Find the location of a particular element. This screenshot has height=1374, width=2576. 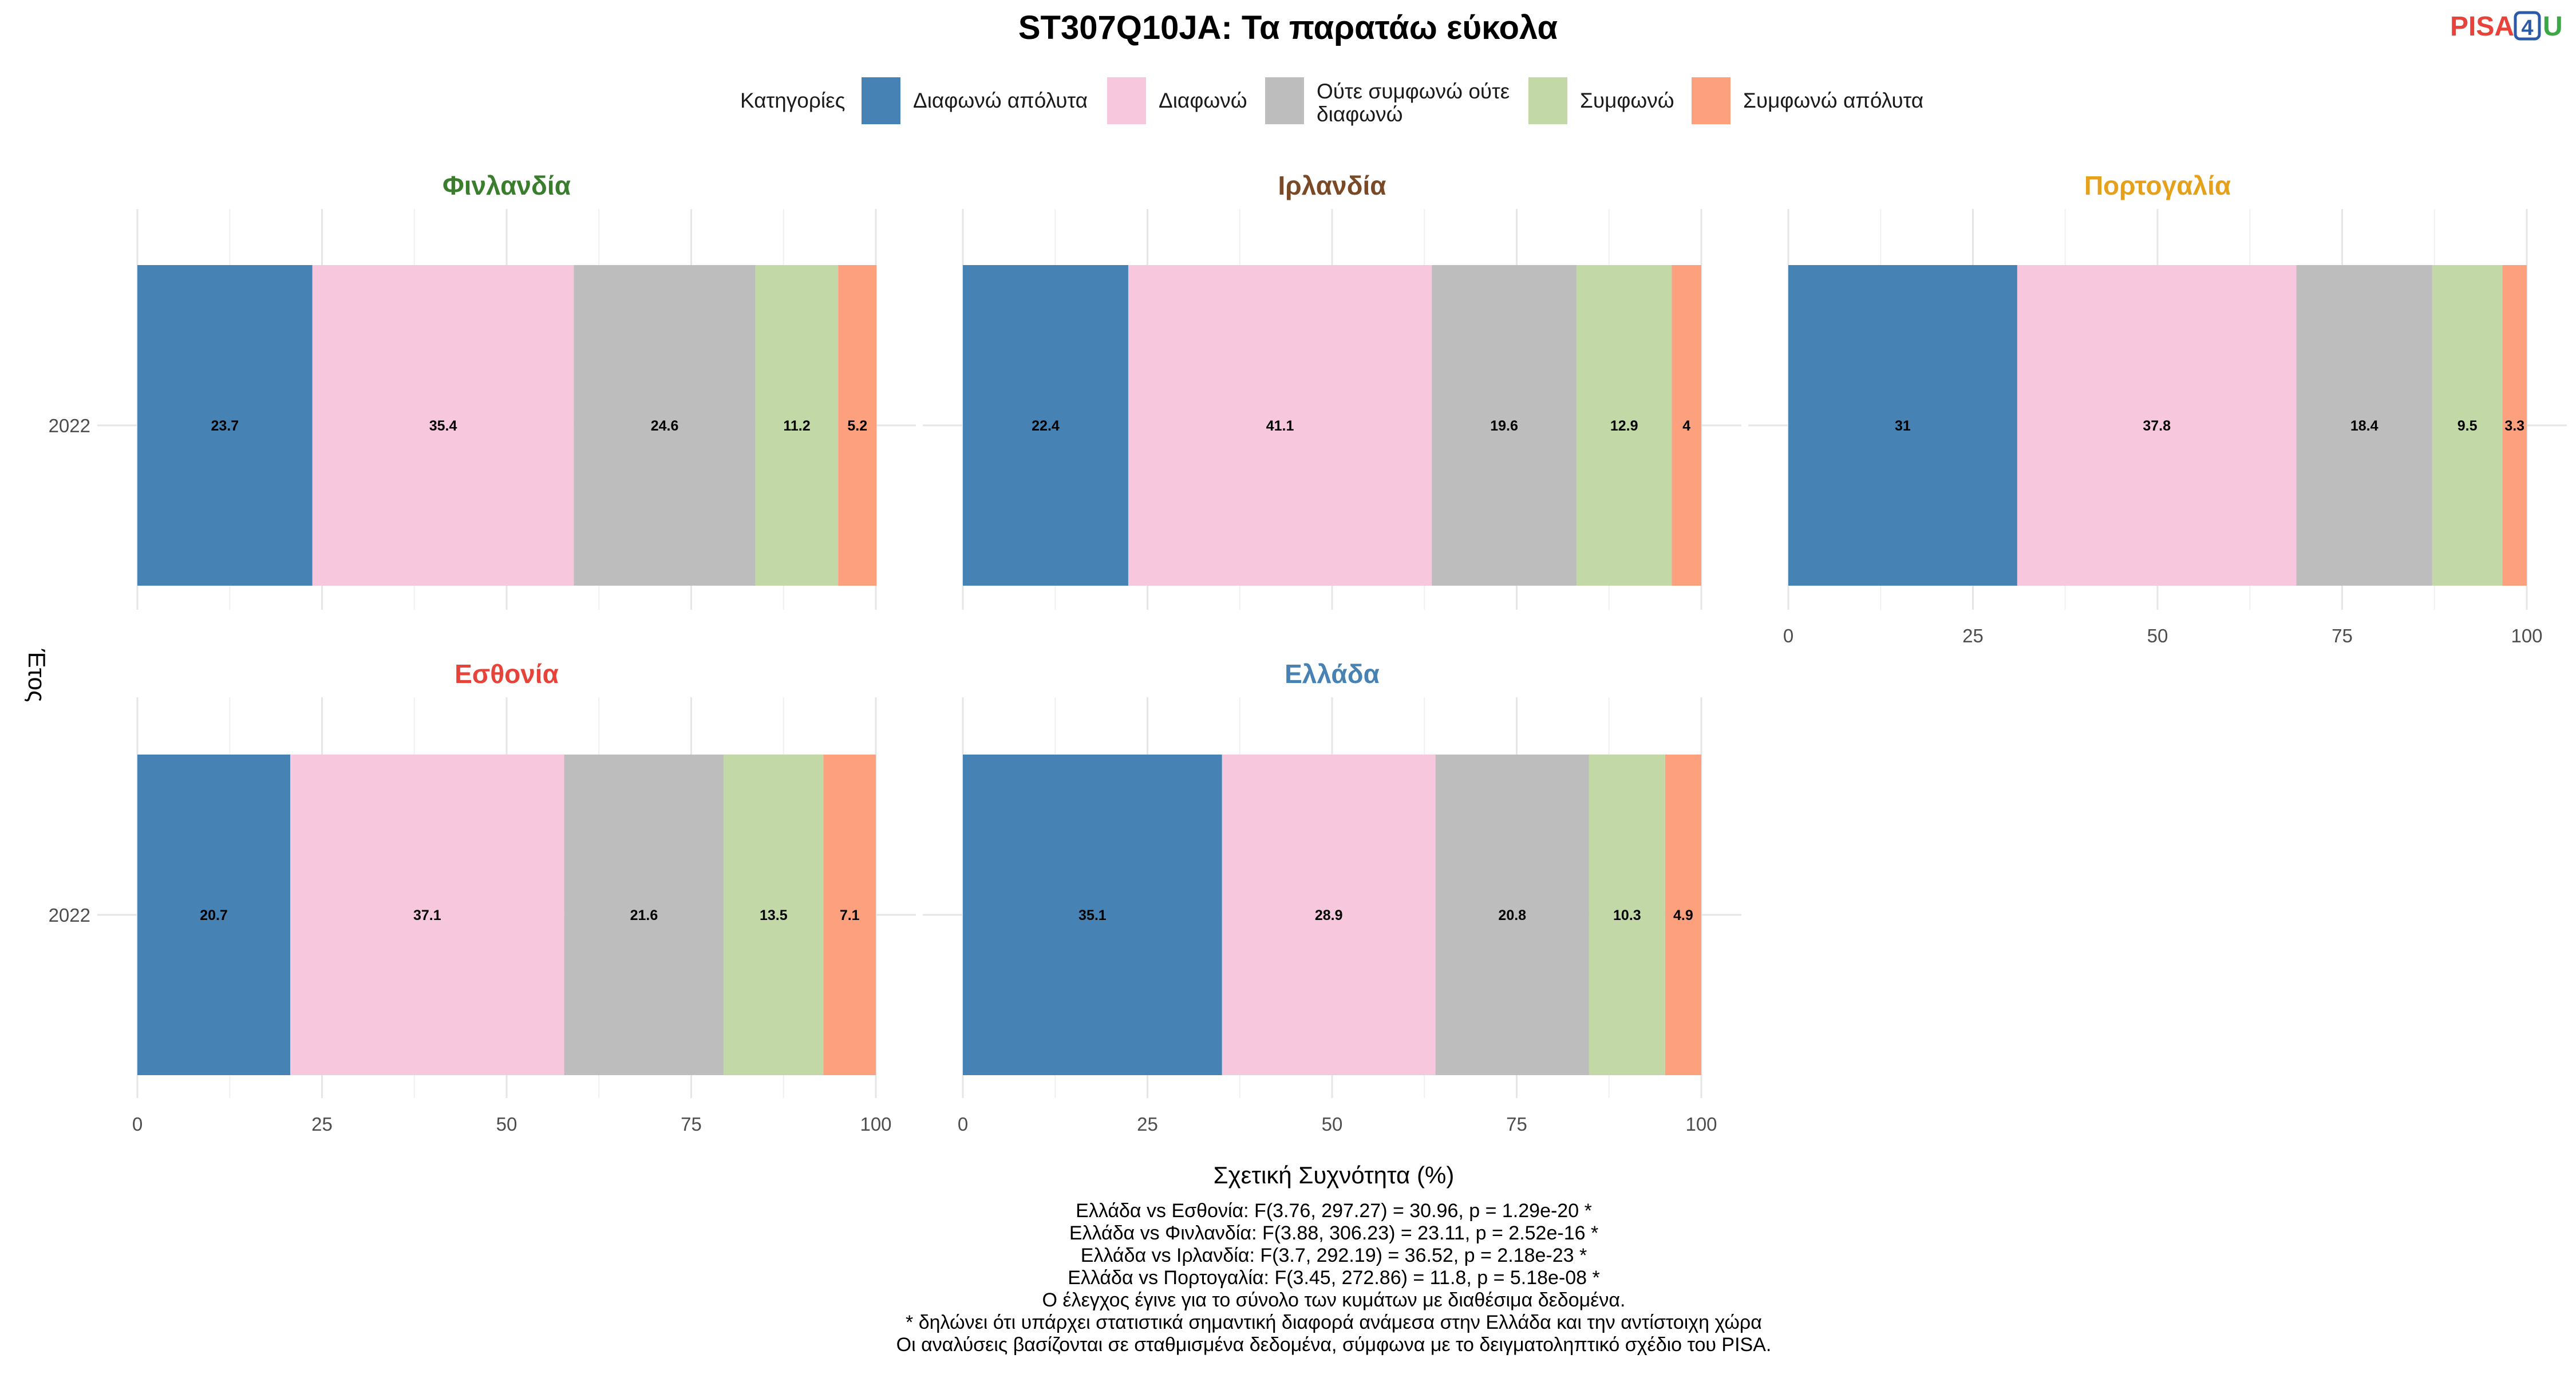

data-label: 9.5 is located at coordinates (2468, 426).